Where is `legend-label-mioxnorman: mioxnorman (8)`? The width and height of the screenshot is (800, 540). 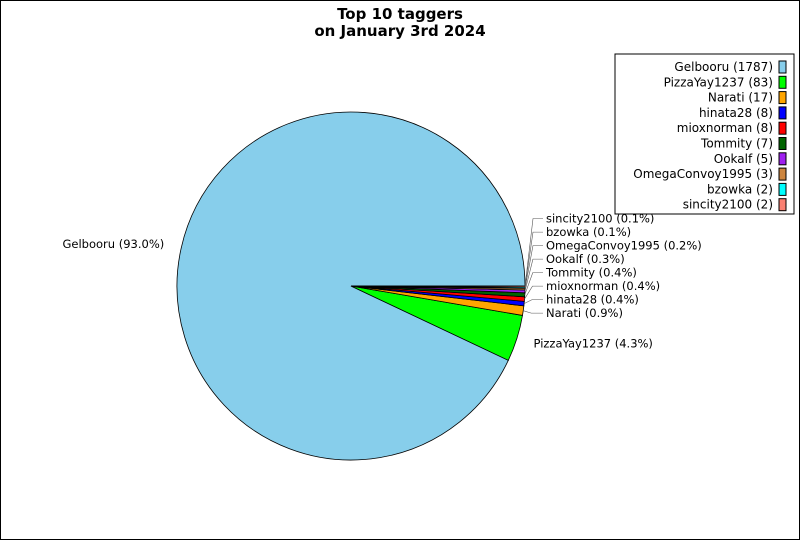
legend-label-mioxnorman: mioxnorman (8) is located at coordinates (725, 128).